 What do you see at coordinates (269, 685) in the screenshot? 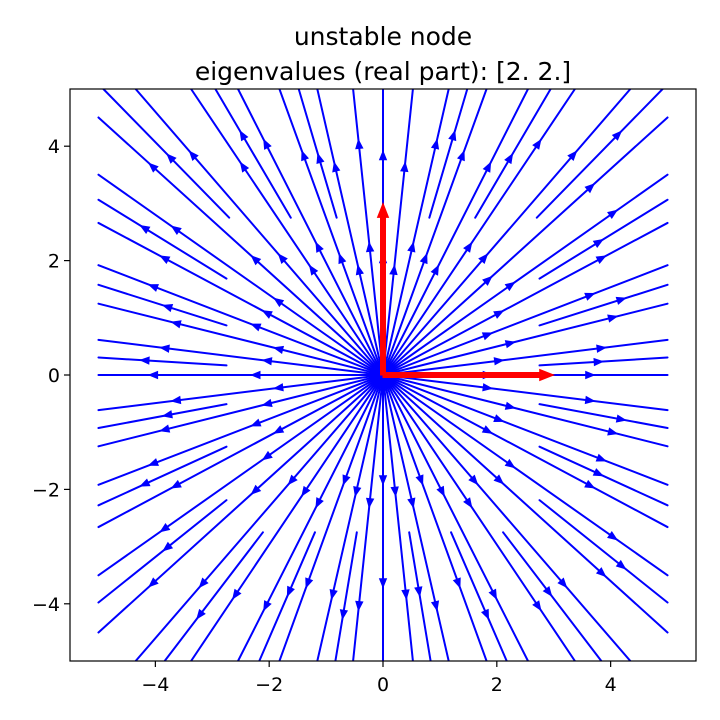
I see `x-tick-label: −2` at bounding box center [269, 685].